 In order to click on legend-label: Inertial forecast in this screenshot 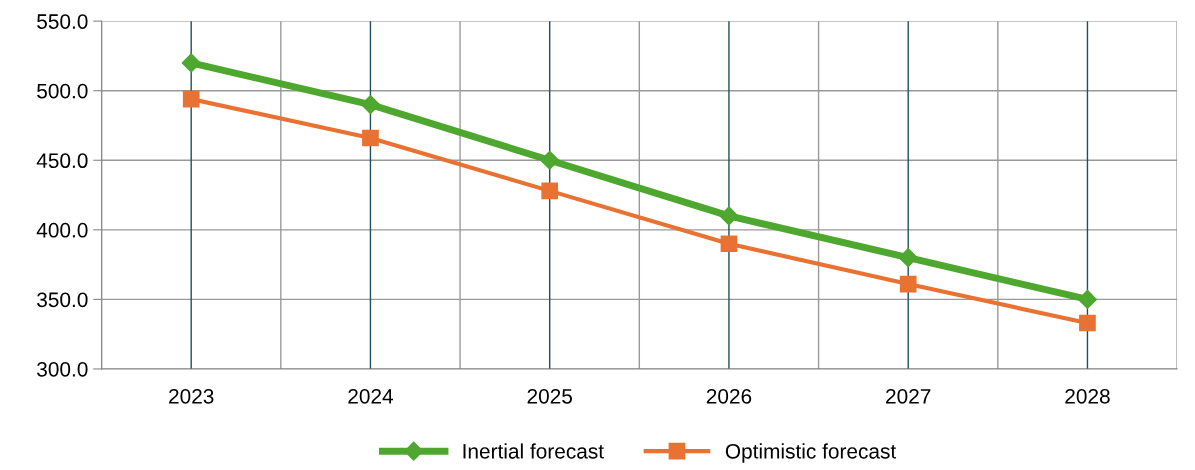, I will do `click(533, 451)`.